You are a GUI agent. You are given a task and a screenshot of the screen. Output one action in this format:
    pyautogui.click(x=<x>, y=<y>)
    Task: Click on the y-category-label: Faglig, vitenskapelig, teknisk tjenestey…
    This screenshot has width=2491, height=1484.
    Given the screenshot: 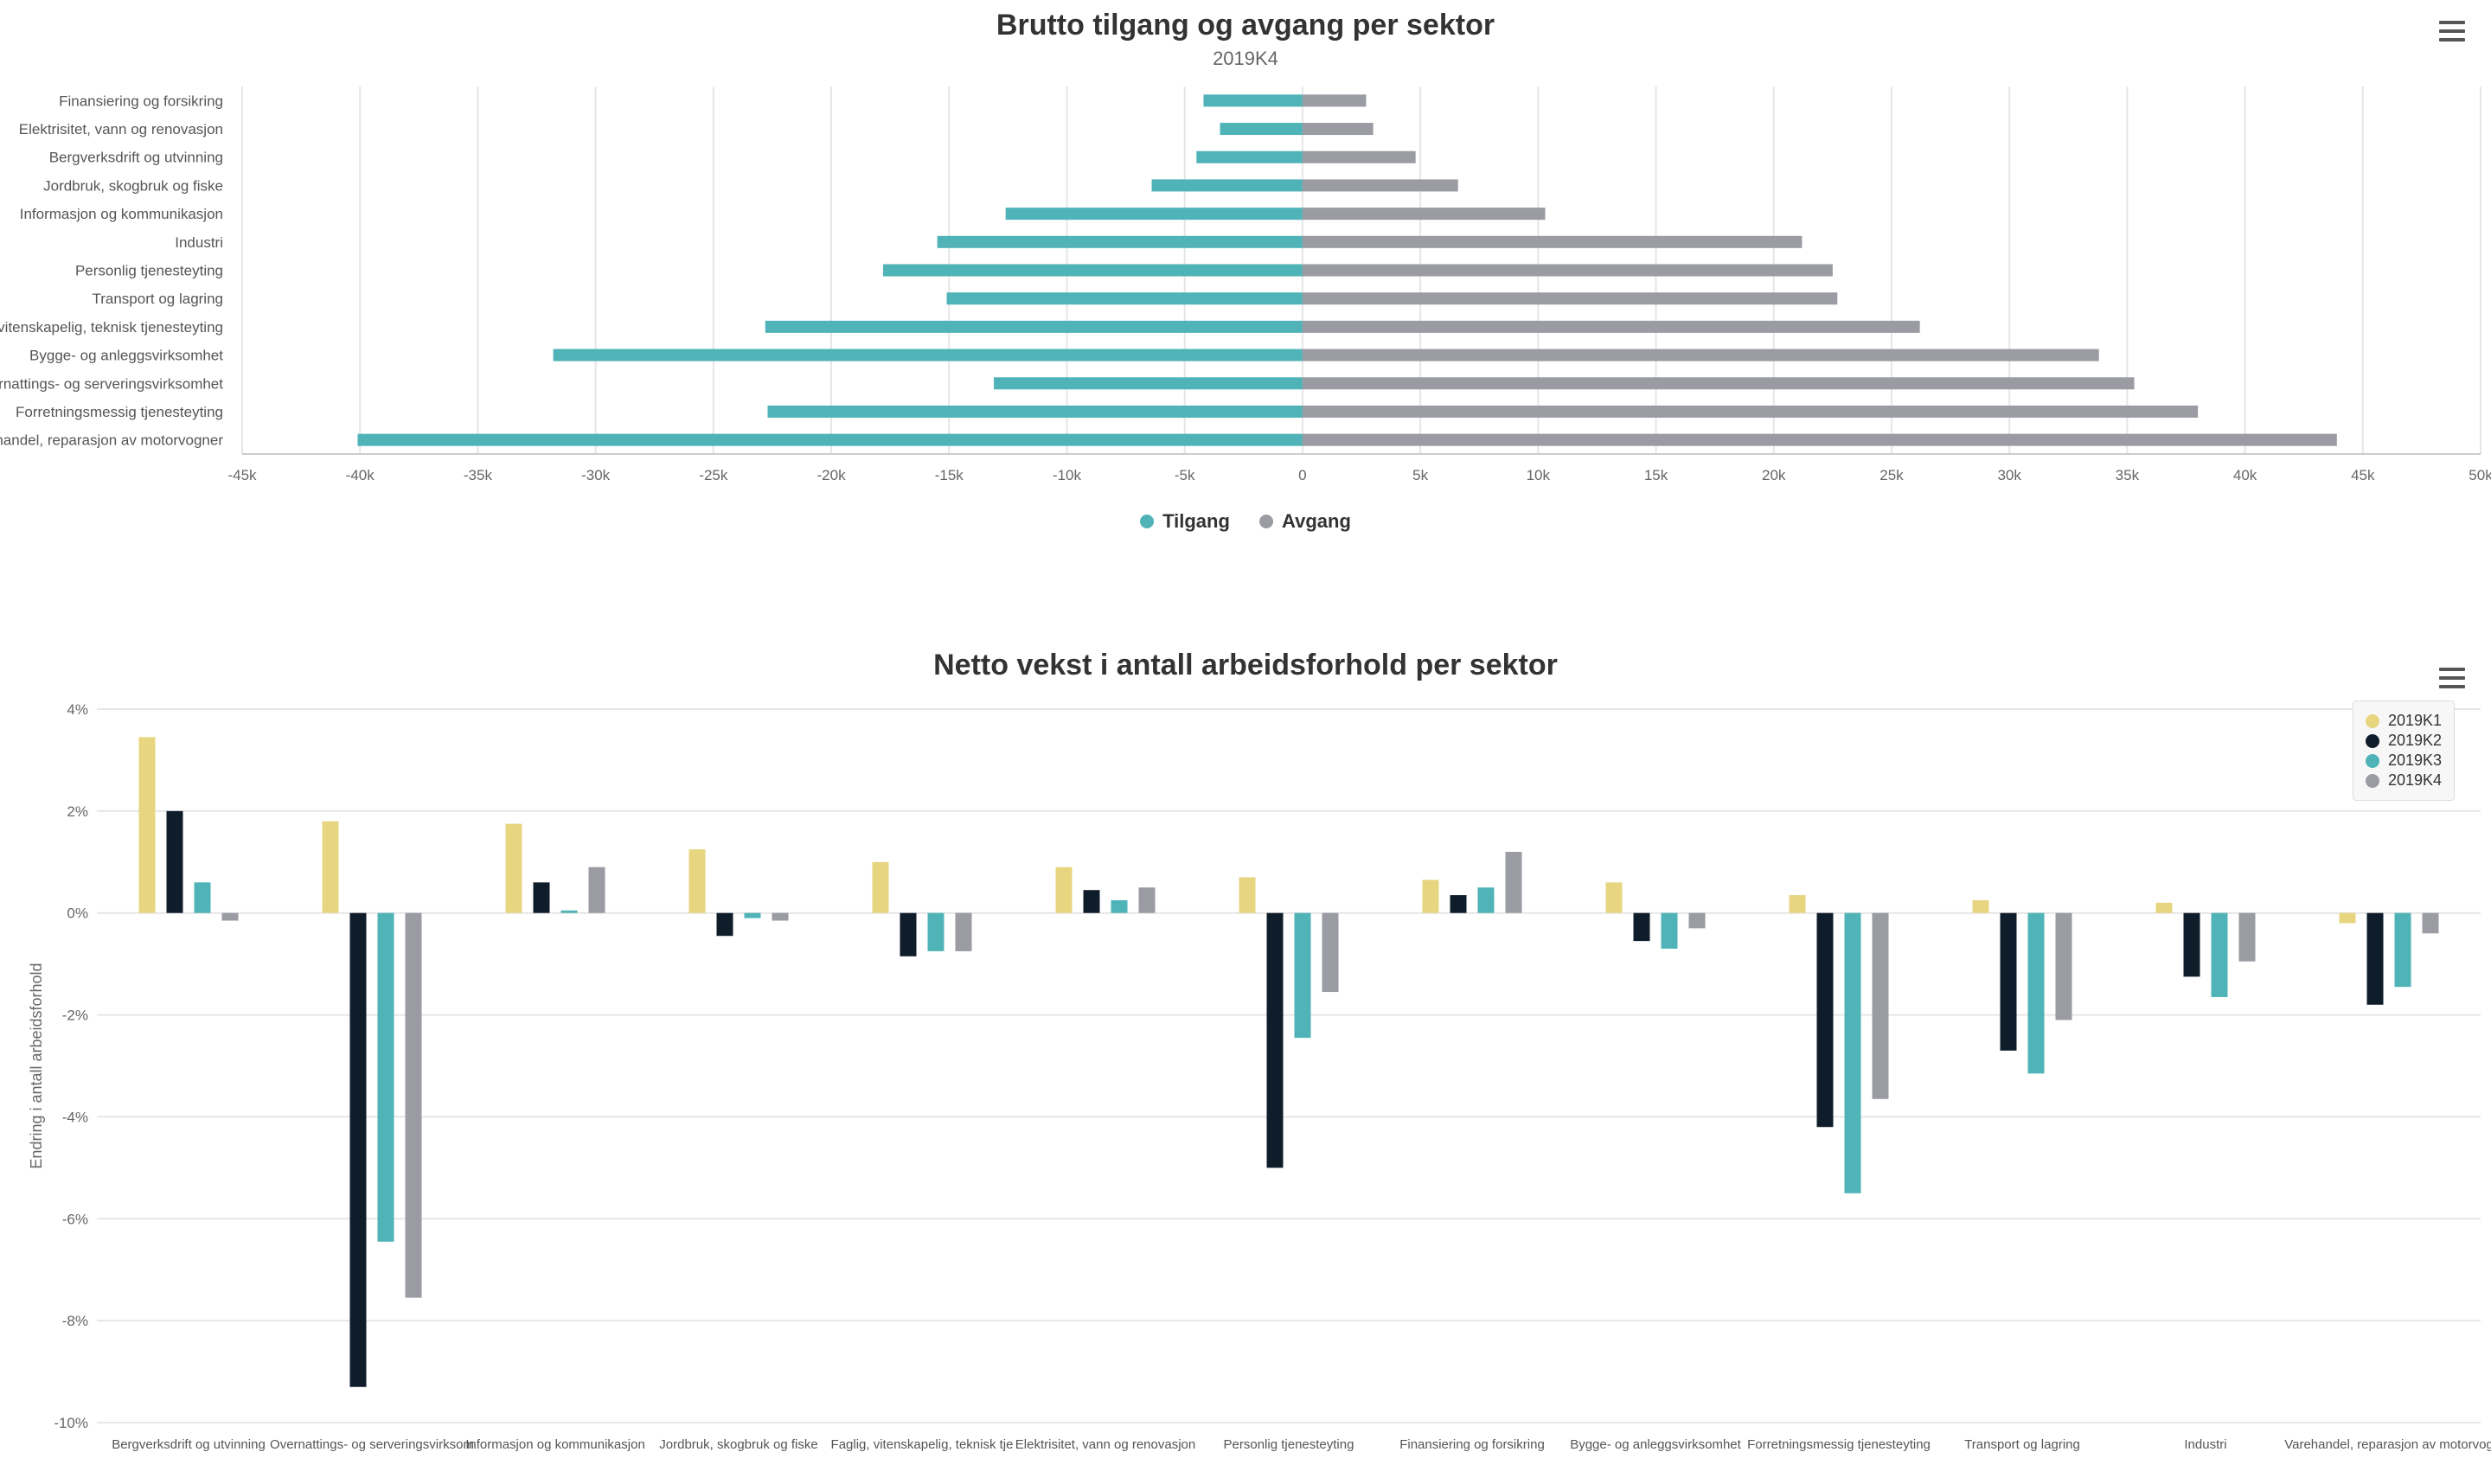 What is the action you would take?
    pyautogui.click(x=111, y=328)
    